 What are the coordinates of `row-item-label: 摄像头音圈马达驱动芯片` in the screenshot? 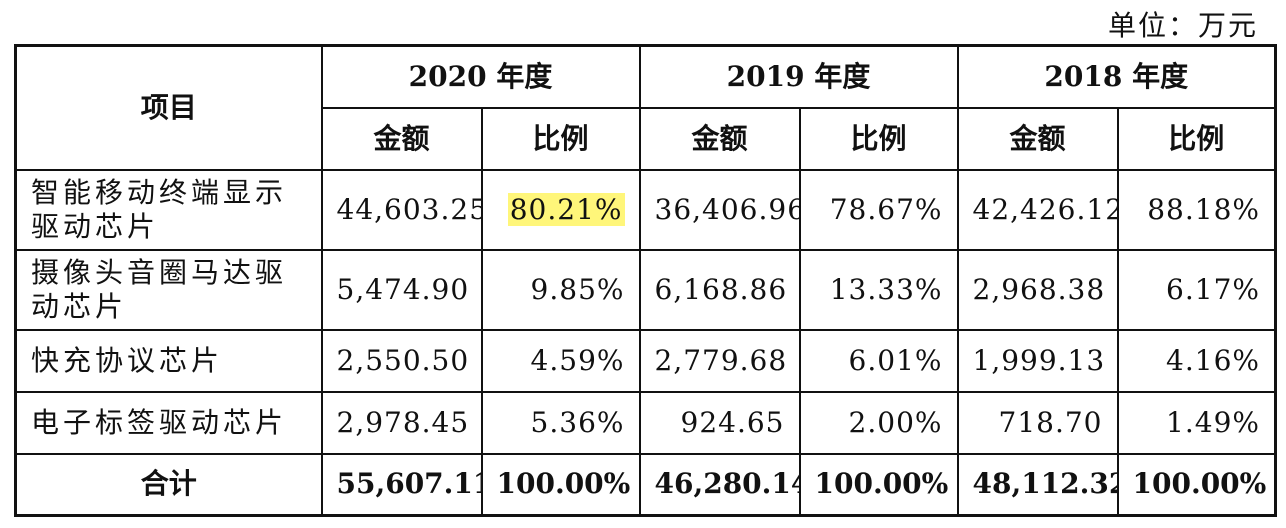 It's located at (168, 289).